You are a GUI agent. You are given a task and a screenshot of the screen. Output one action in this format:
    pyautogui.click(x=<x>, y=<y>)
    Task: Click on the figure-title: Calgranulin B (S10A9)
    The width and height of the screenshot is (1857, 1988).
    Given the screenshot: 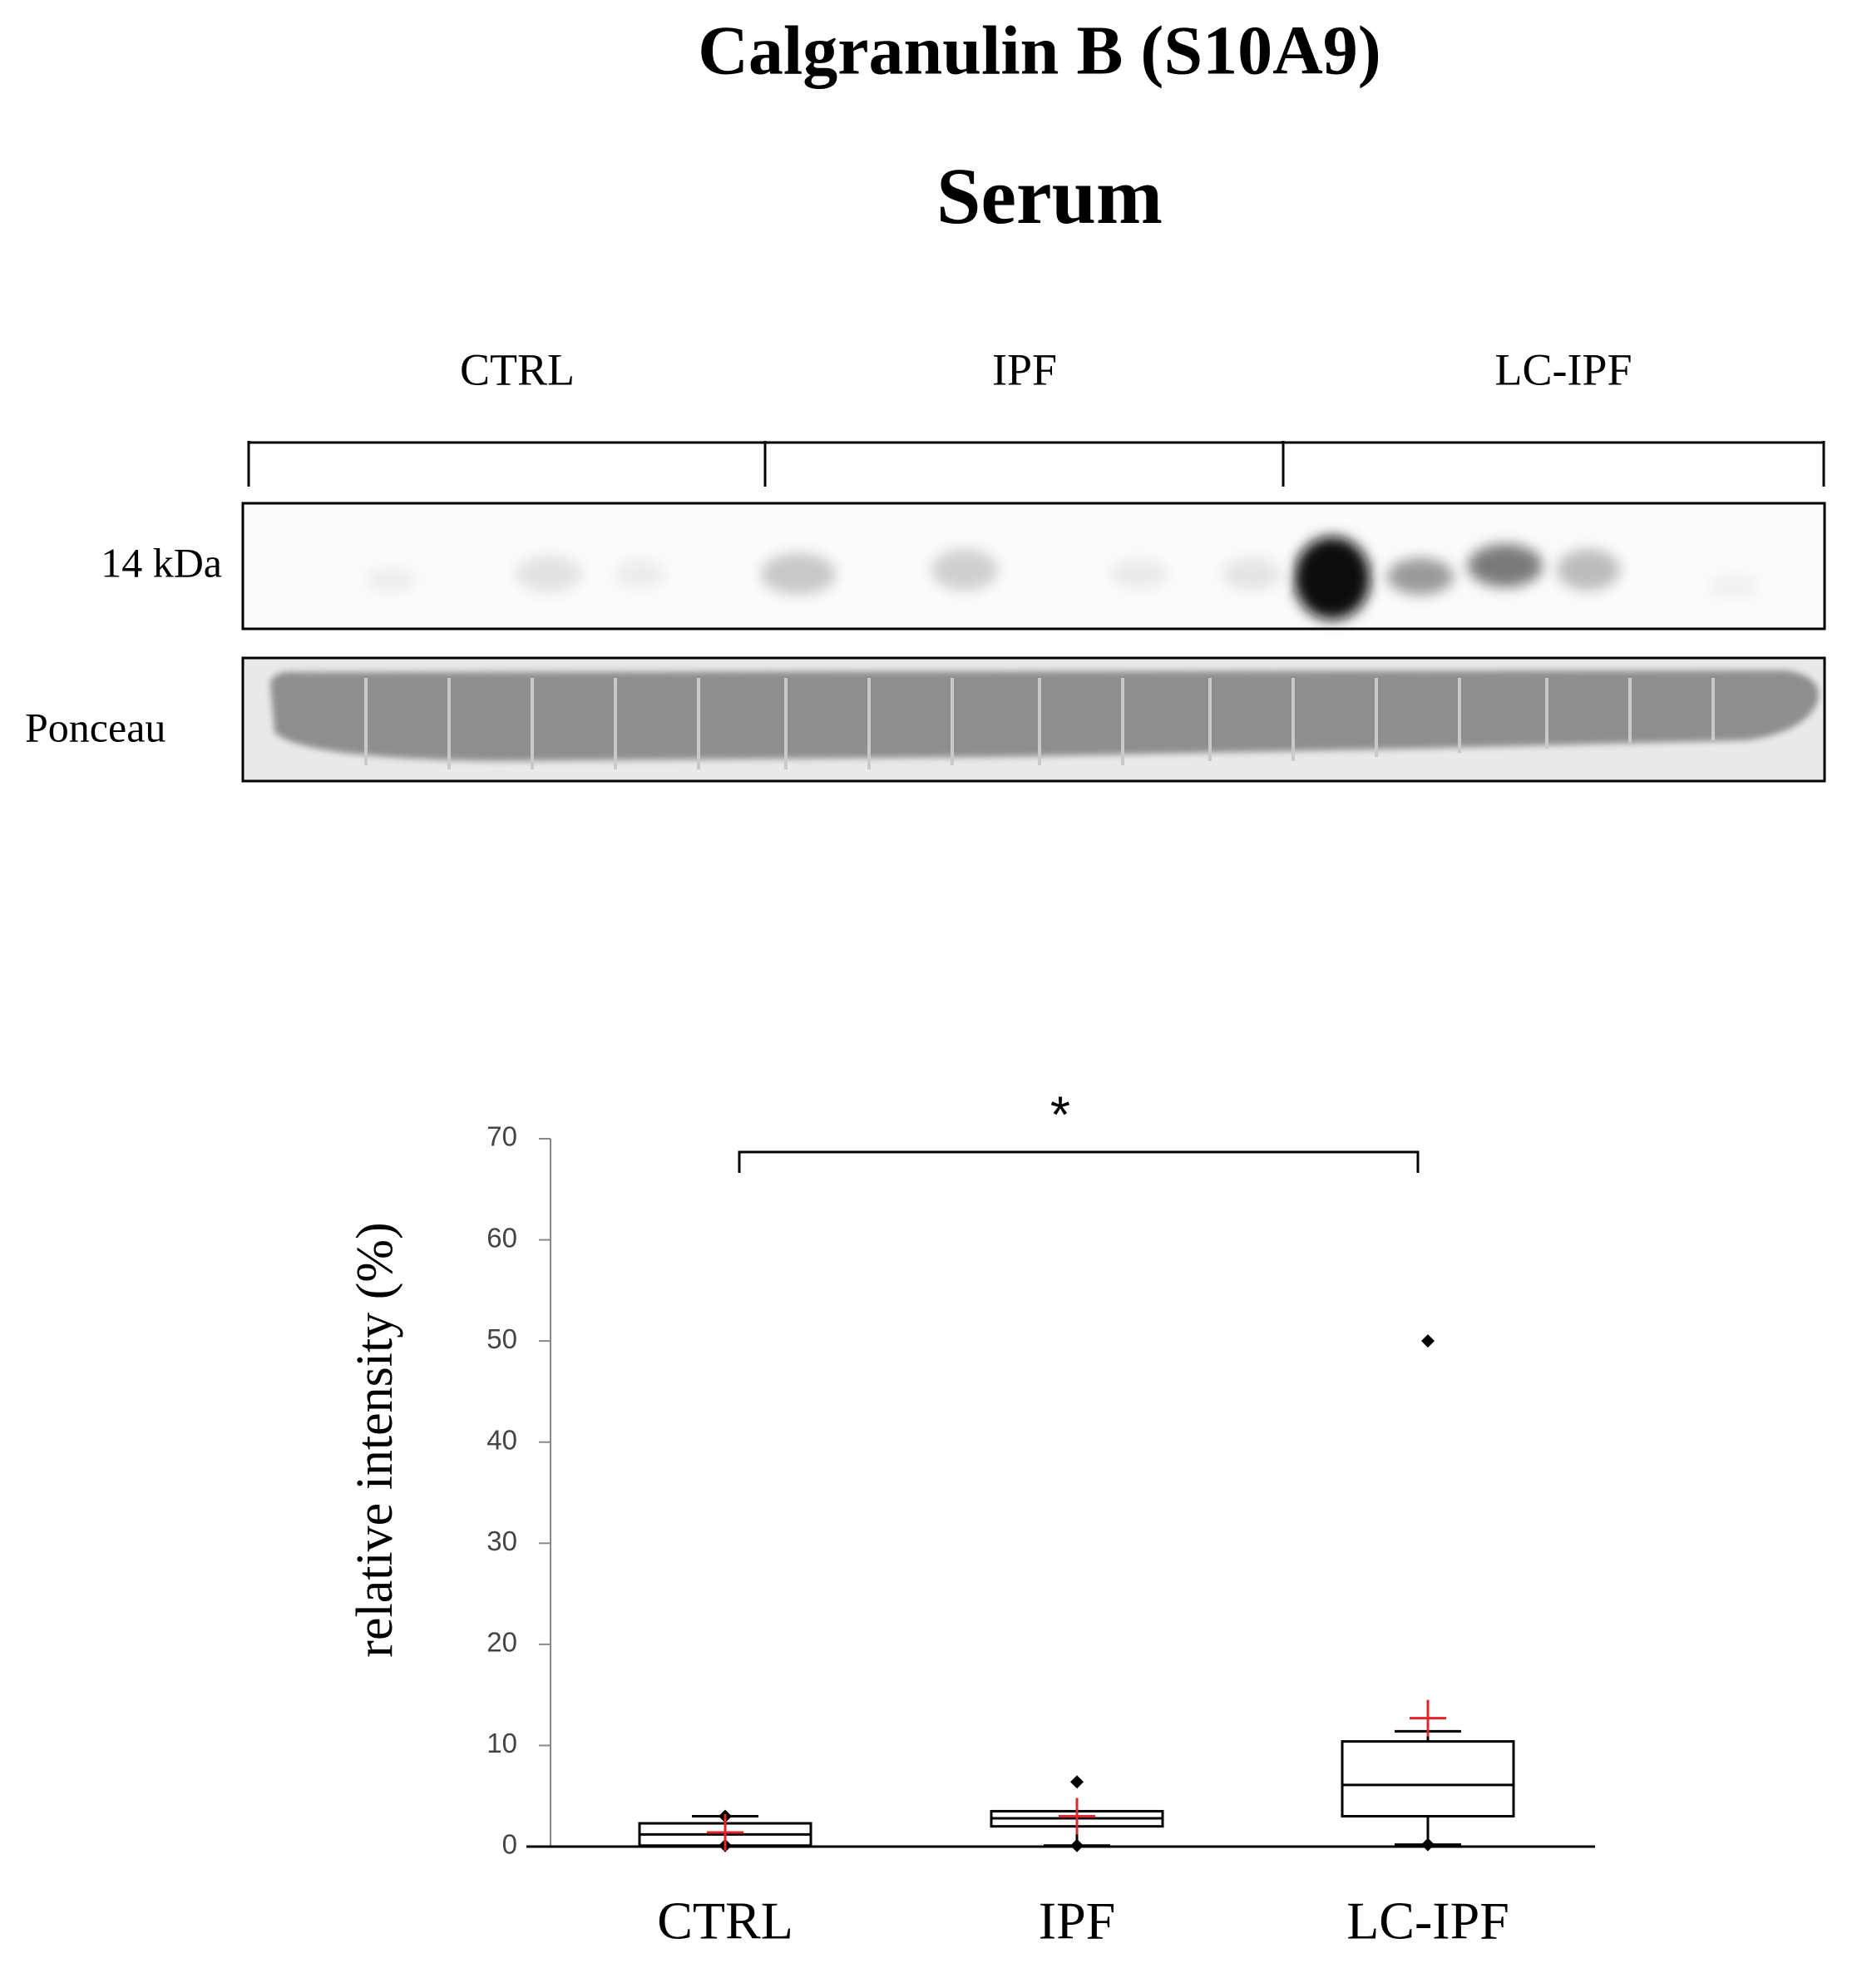 What is the action you would take?
    pyautogui.click(x=1039, y=51)
    